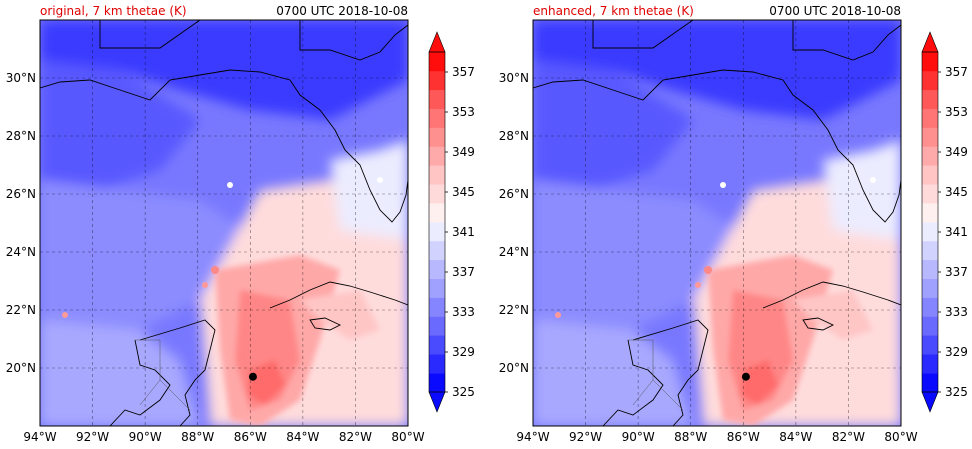  Describe the element at coordinates (514, 252) in the screenshot. I see `y-tick-label: 24°N` at that location.